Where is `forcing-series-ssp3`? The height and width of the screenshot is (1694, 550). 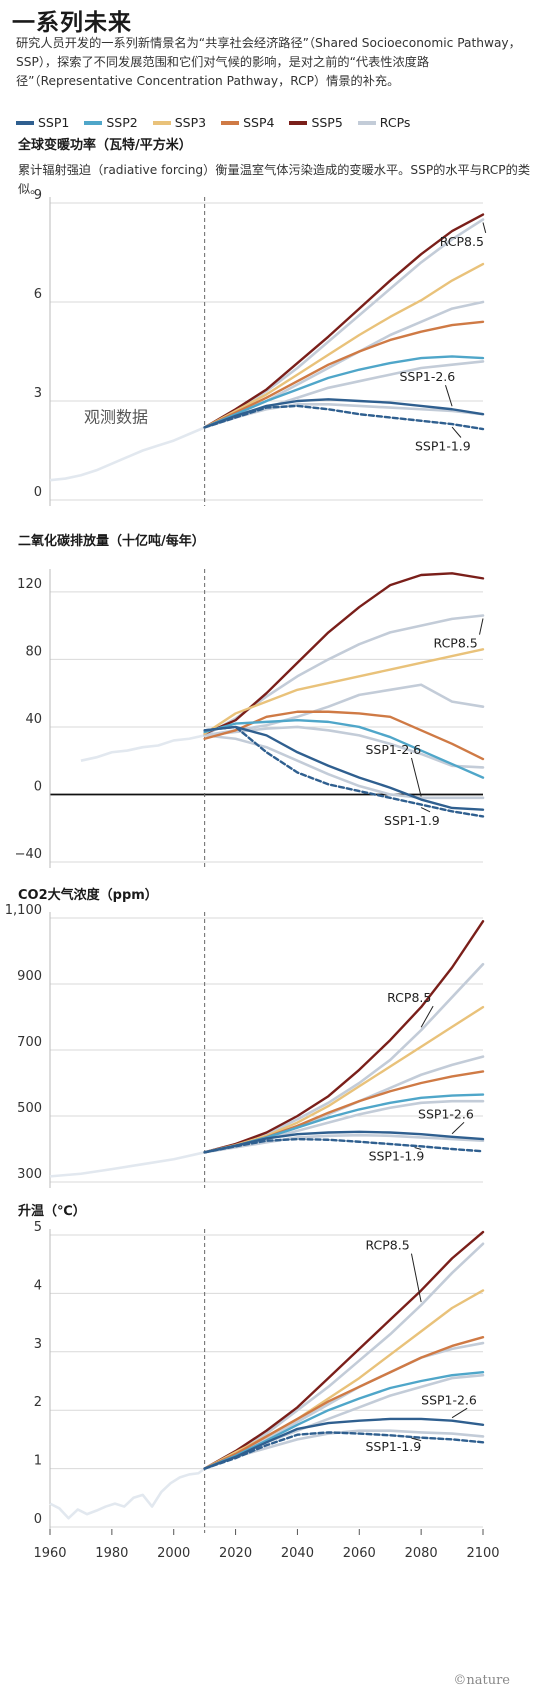 forcing-series-ssp3 is located at coordinates (344, 345).